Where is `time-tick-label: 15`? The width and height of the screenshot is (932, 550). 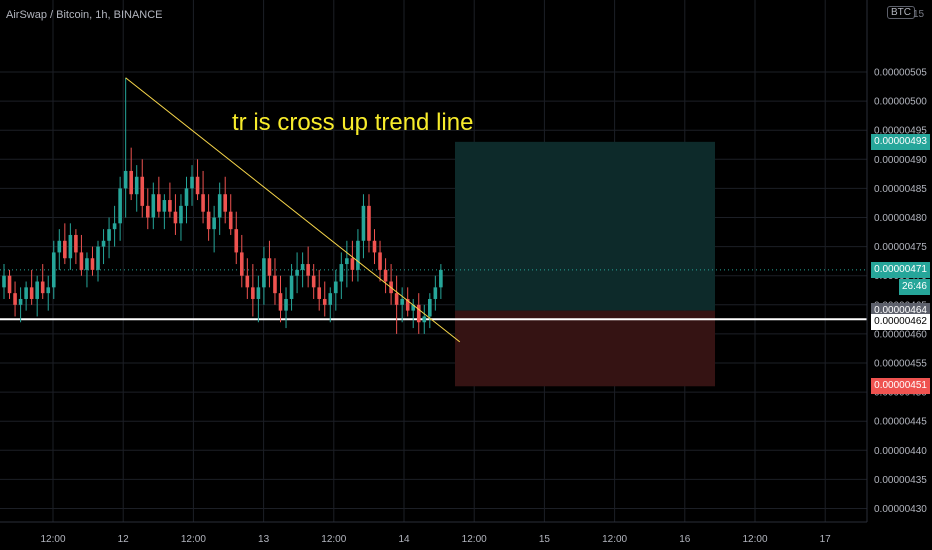 time-tick-label: 15 is located at coordinates (545, 539).